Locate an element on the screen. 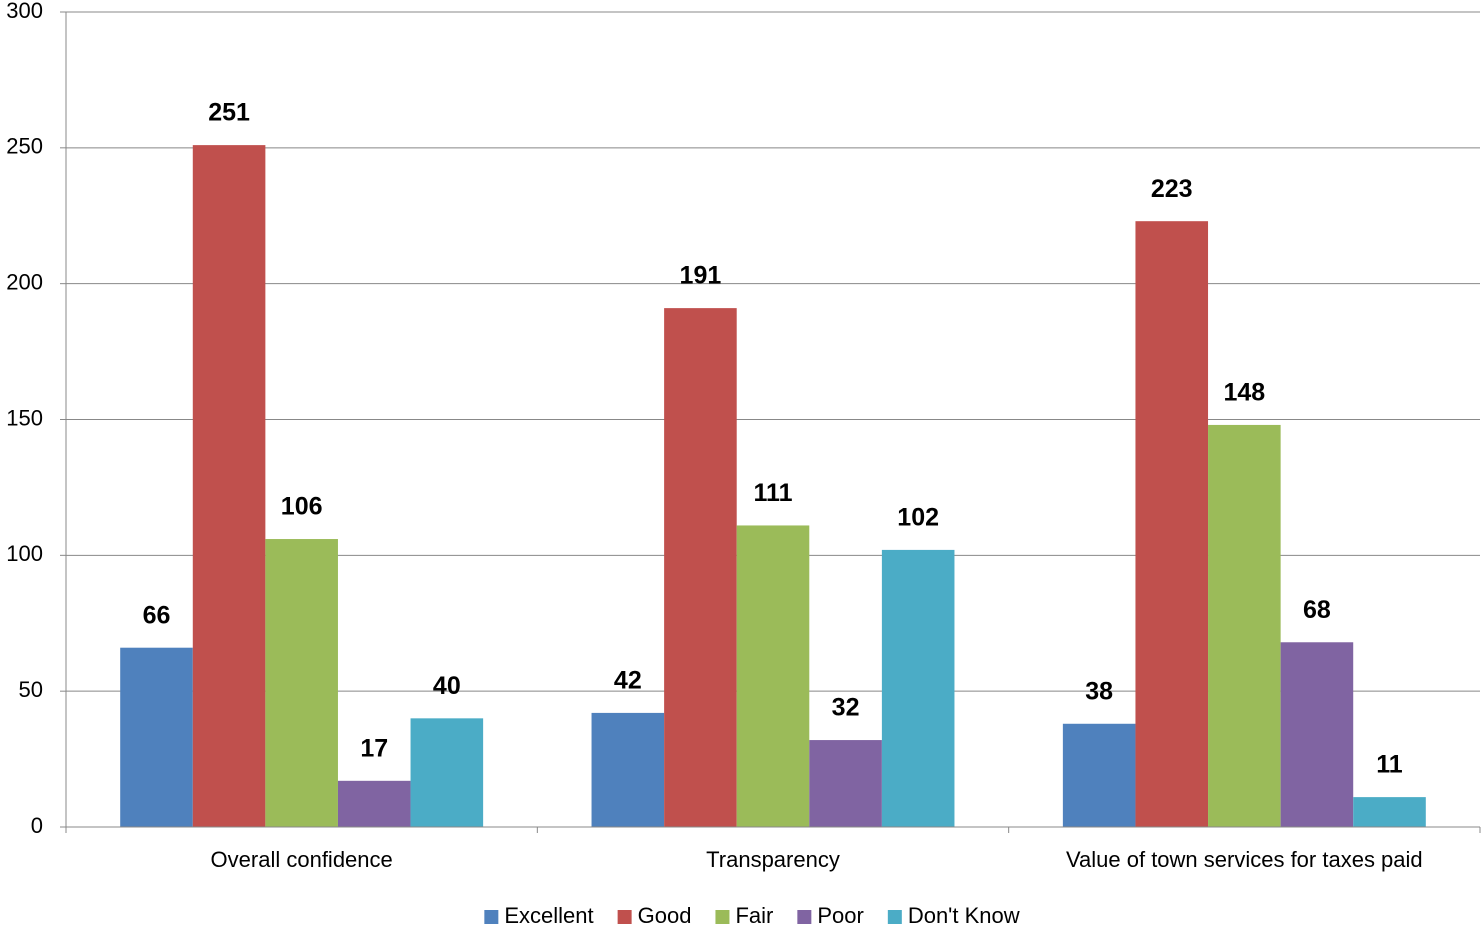  x-tick-label: Value of town services for taxes paid is located at coordinates (1244, 859).